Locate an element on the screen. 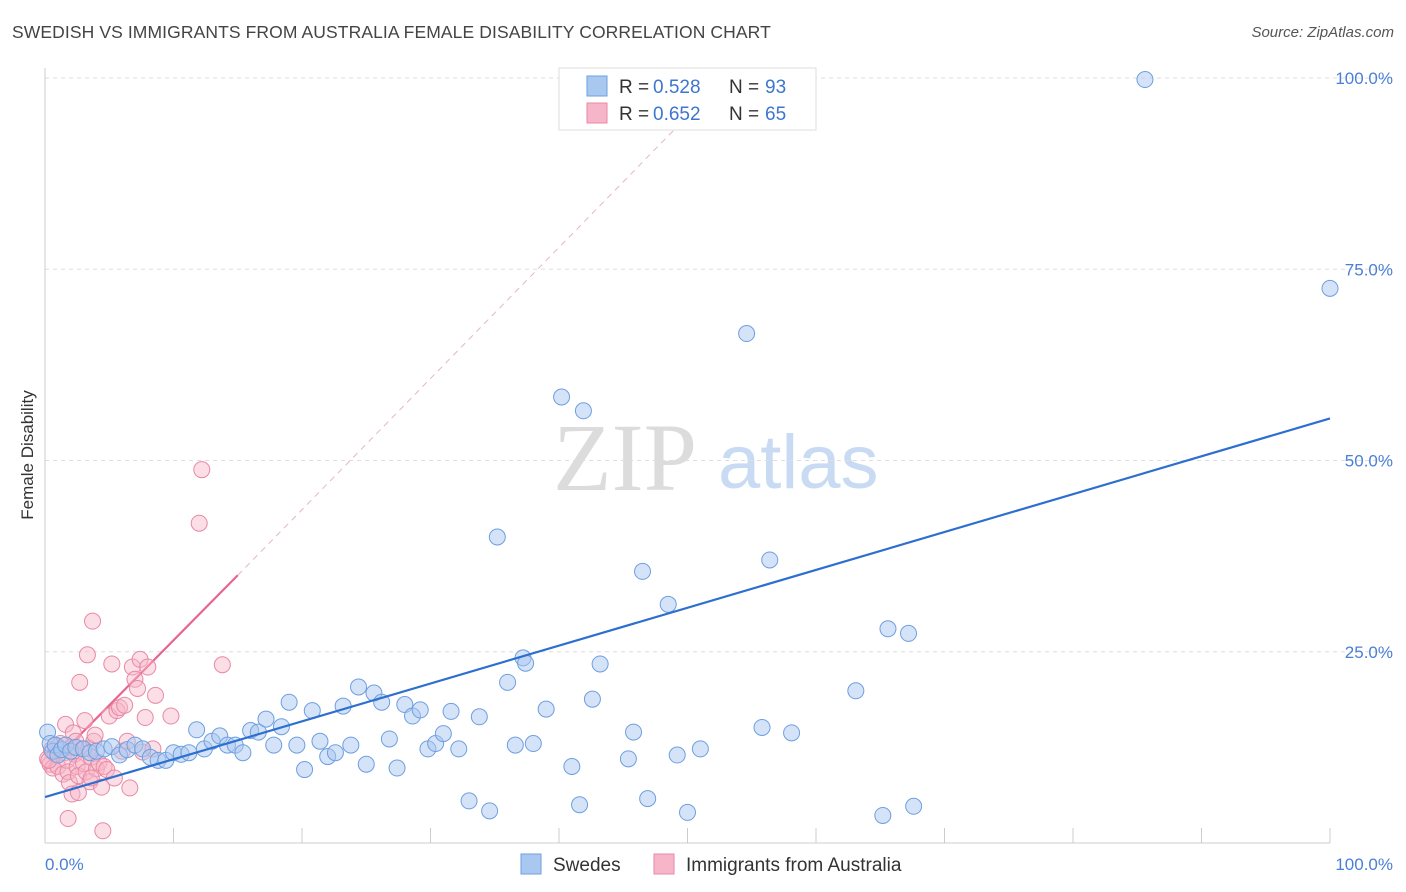 The height and width of the screenshot is (892, 1406). x-tick-label-0: 0.0% is located at coordinates (64, 864).